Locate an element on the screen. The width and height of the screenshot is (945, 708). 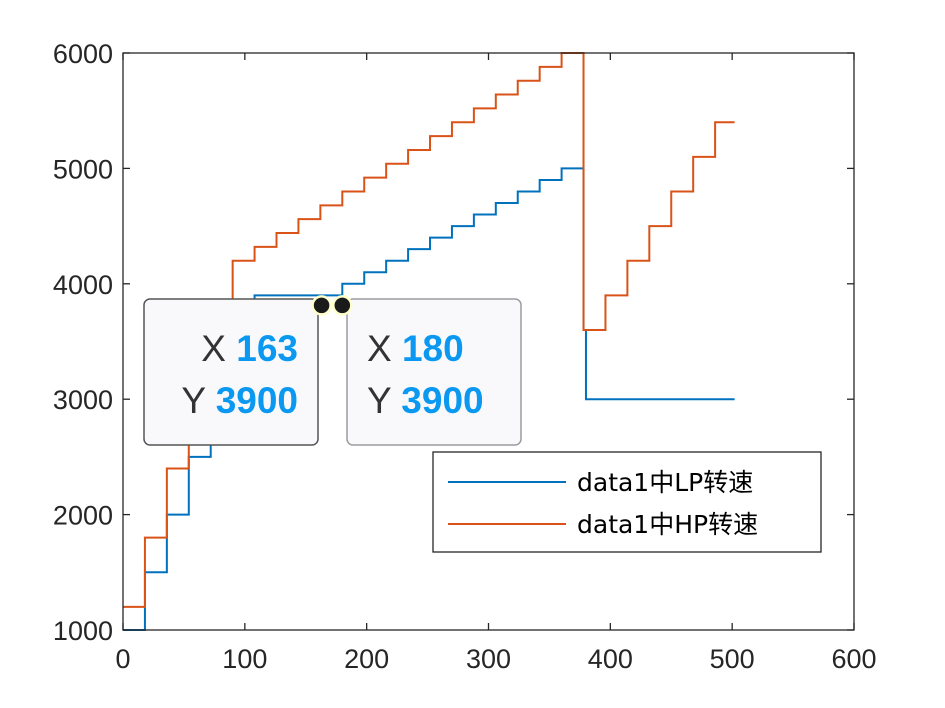
x-tick-label: 500 is located at coordinates (732, 659).